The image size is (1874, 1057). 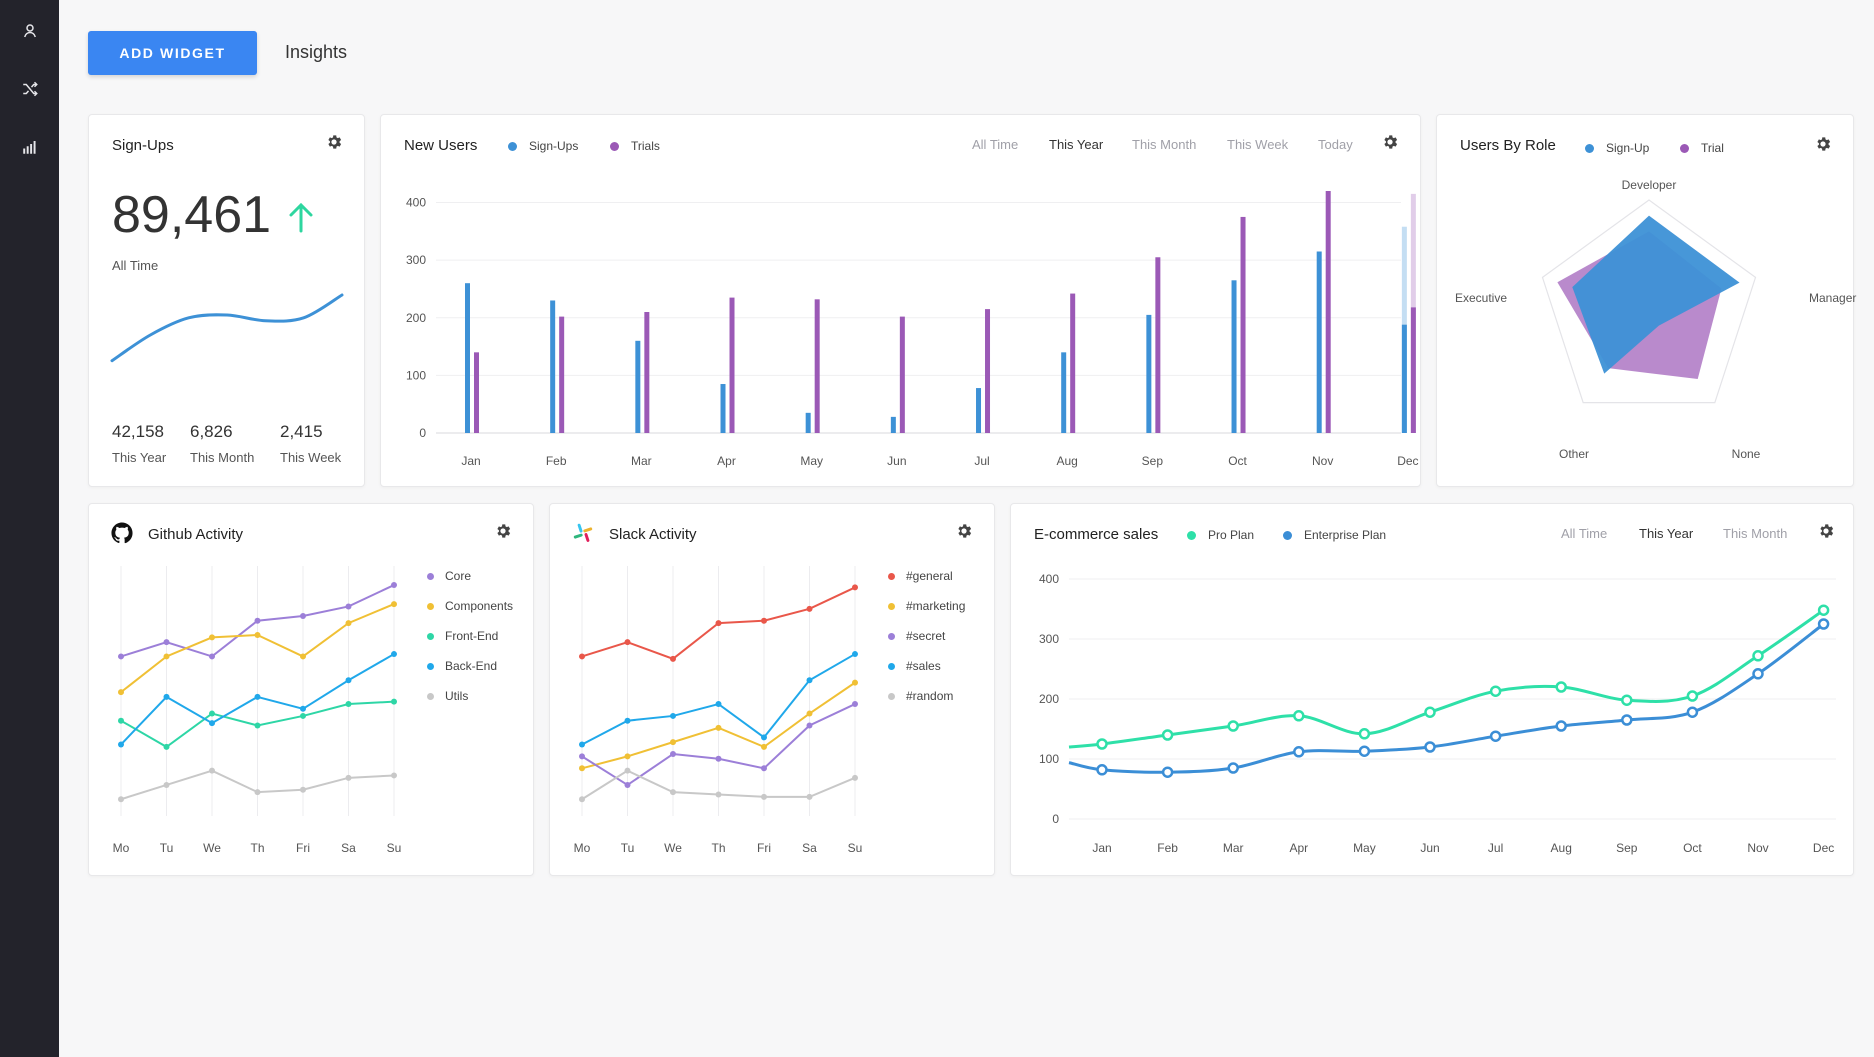 I want to click on filter-this-week: This Week, so click(x=1258, y=144).